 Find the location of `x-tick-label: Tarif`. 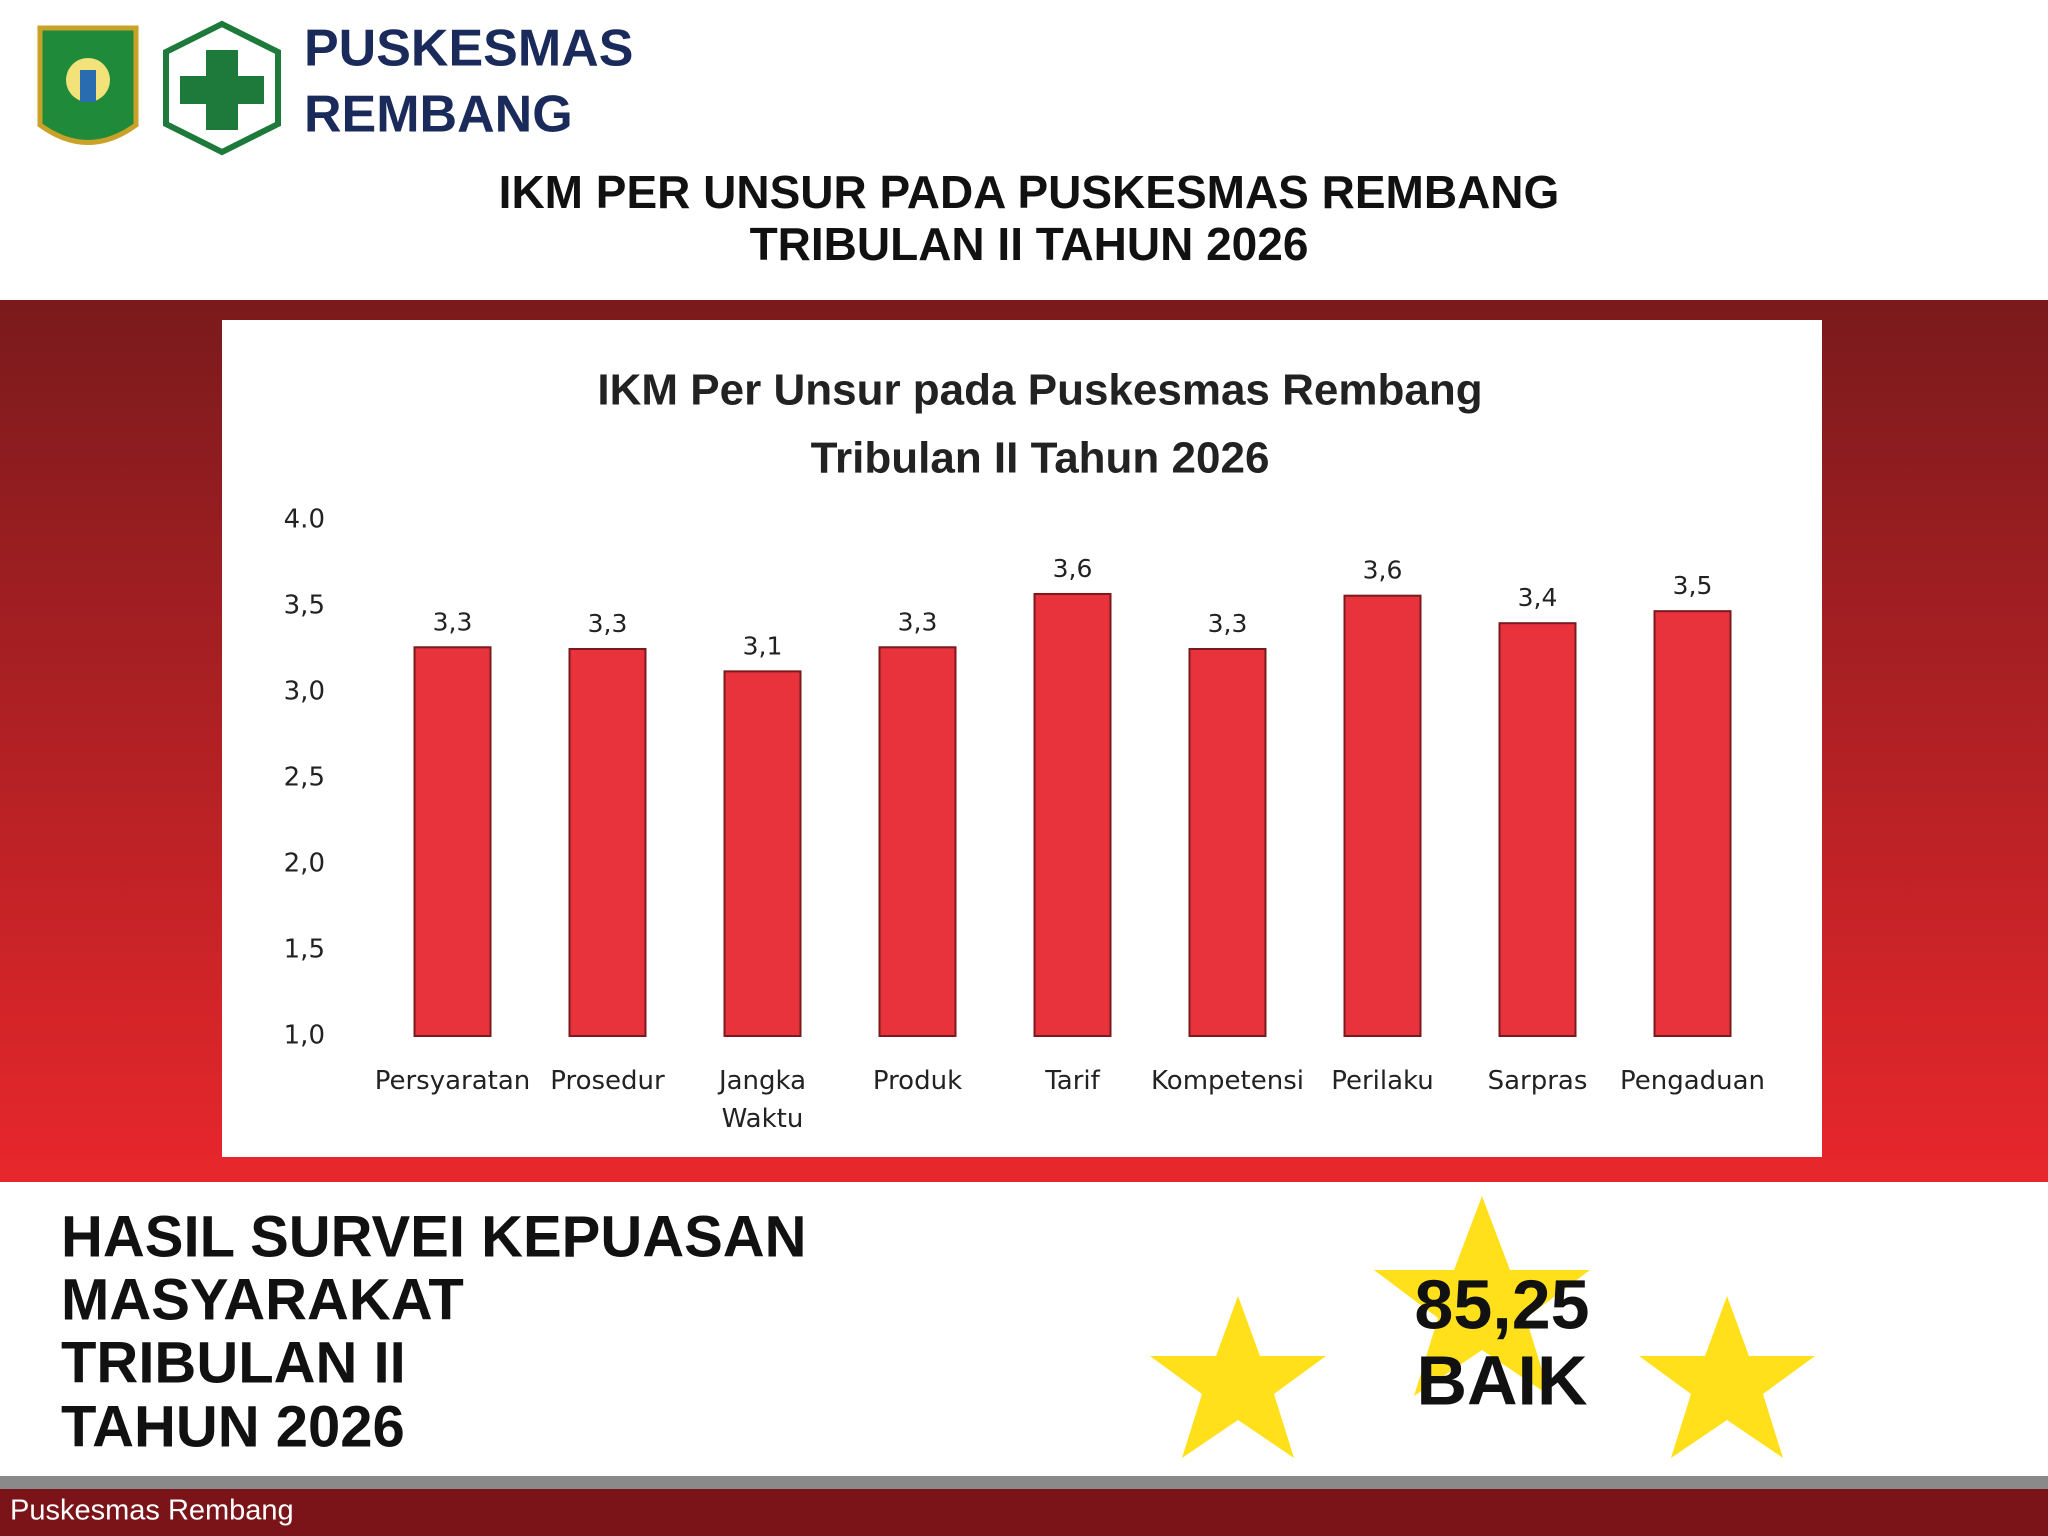

x-tick-label: Tarif is located at coordinates (1072, 1081).